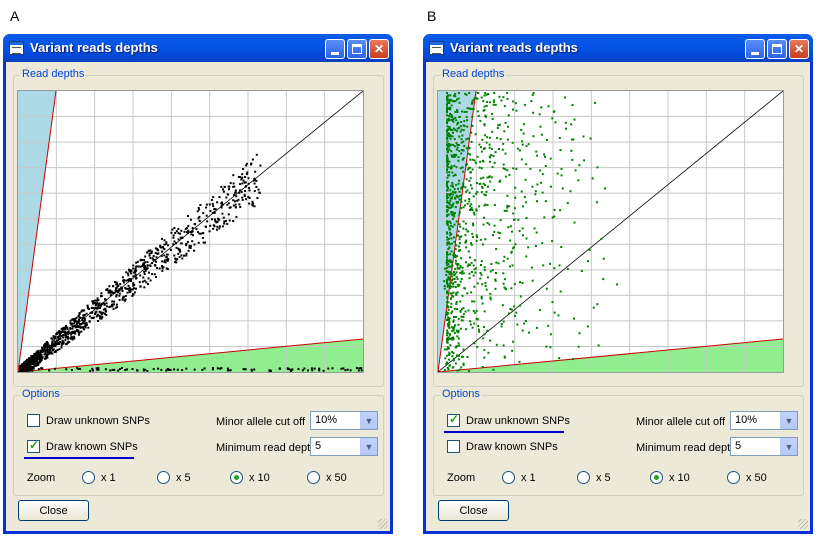 This screenshot has height=536, width=822. What do you see at coordinates (473, 74) in the screenshot?
I see `read-depths-label: Read depths` at bounding box center [473, 74].